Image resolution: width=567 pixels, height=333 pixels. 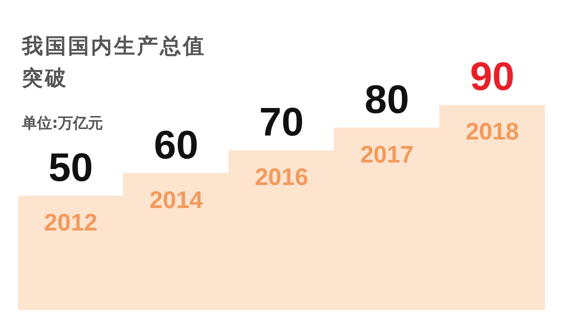 What do you see at coordinates (70, 168) in the screenshot?
I see `data-label: 50` at bounding box center [70, 168].